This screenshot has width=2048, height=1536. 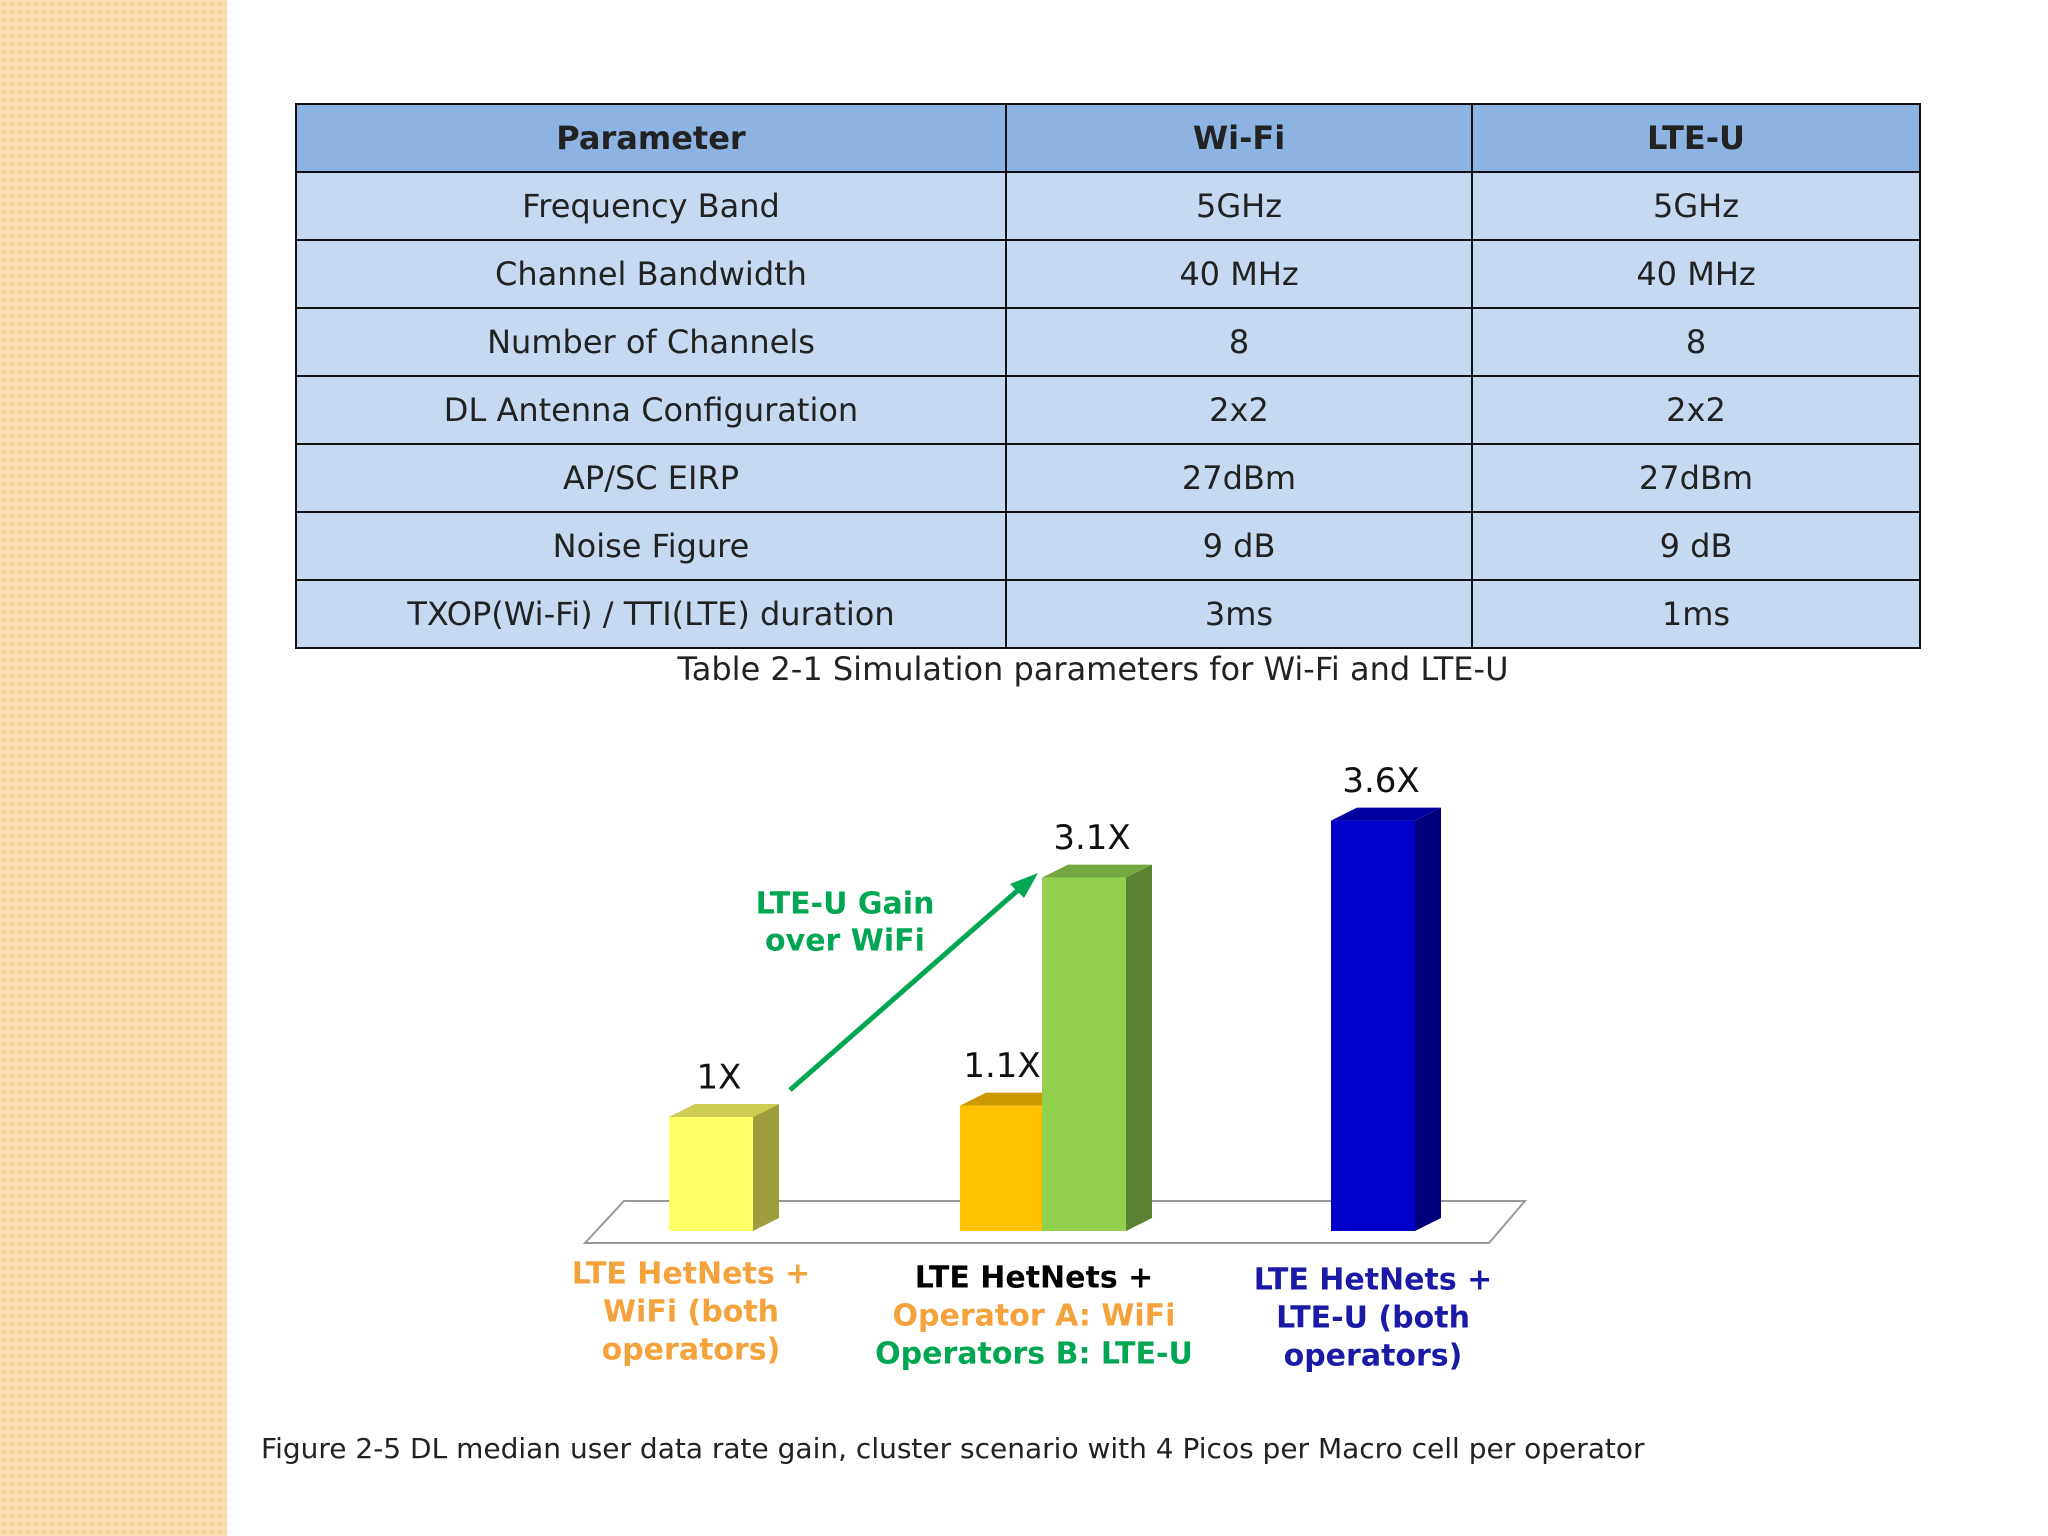 I want to click on arrow-label: over WiFi, so click(x=845, y=941).